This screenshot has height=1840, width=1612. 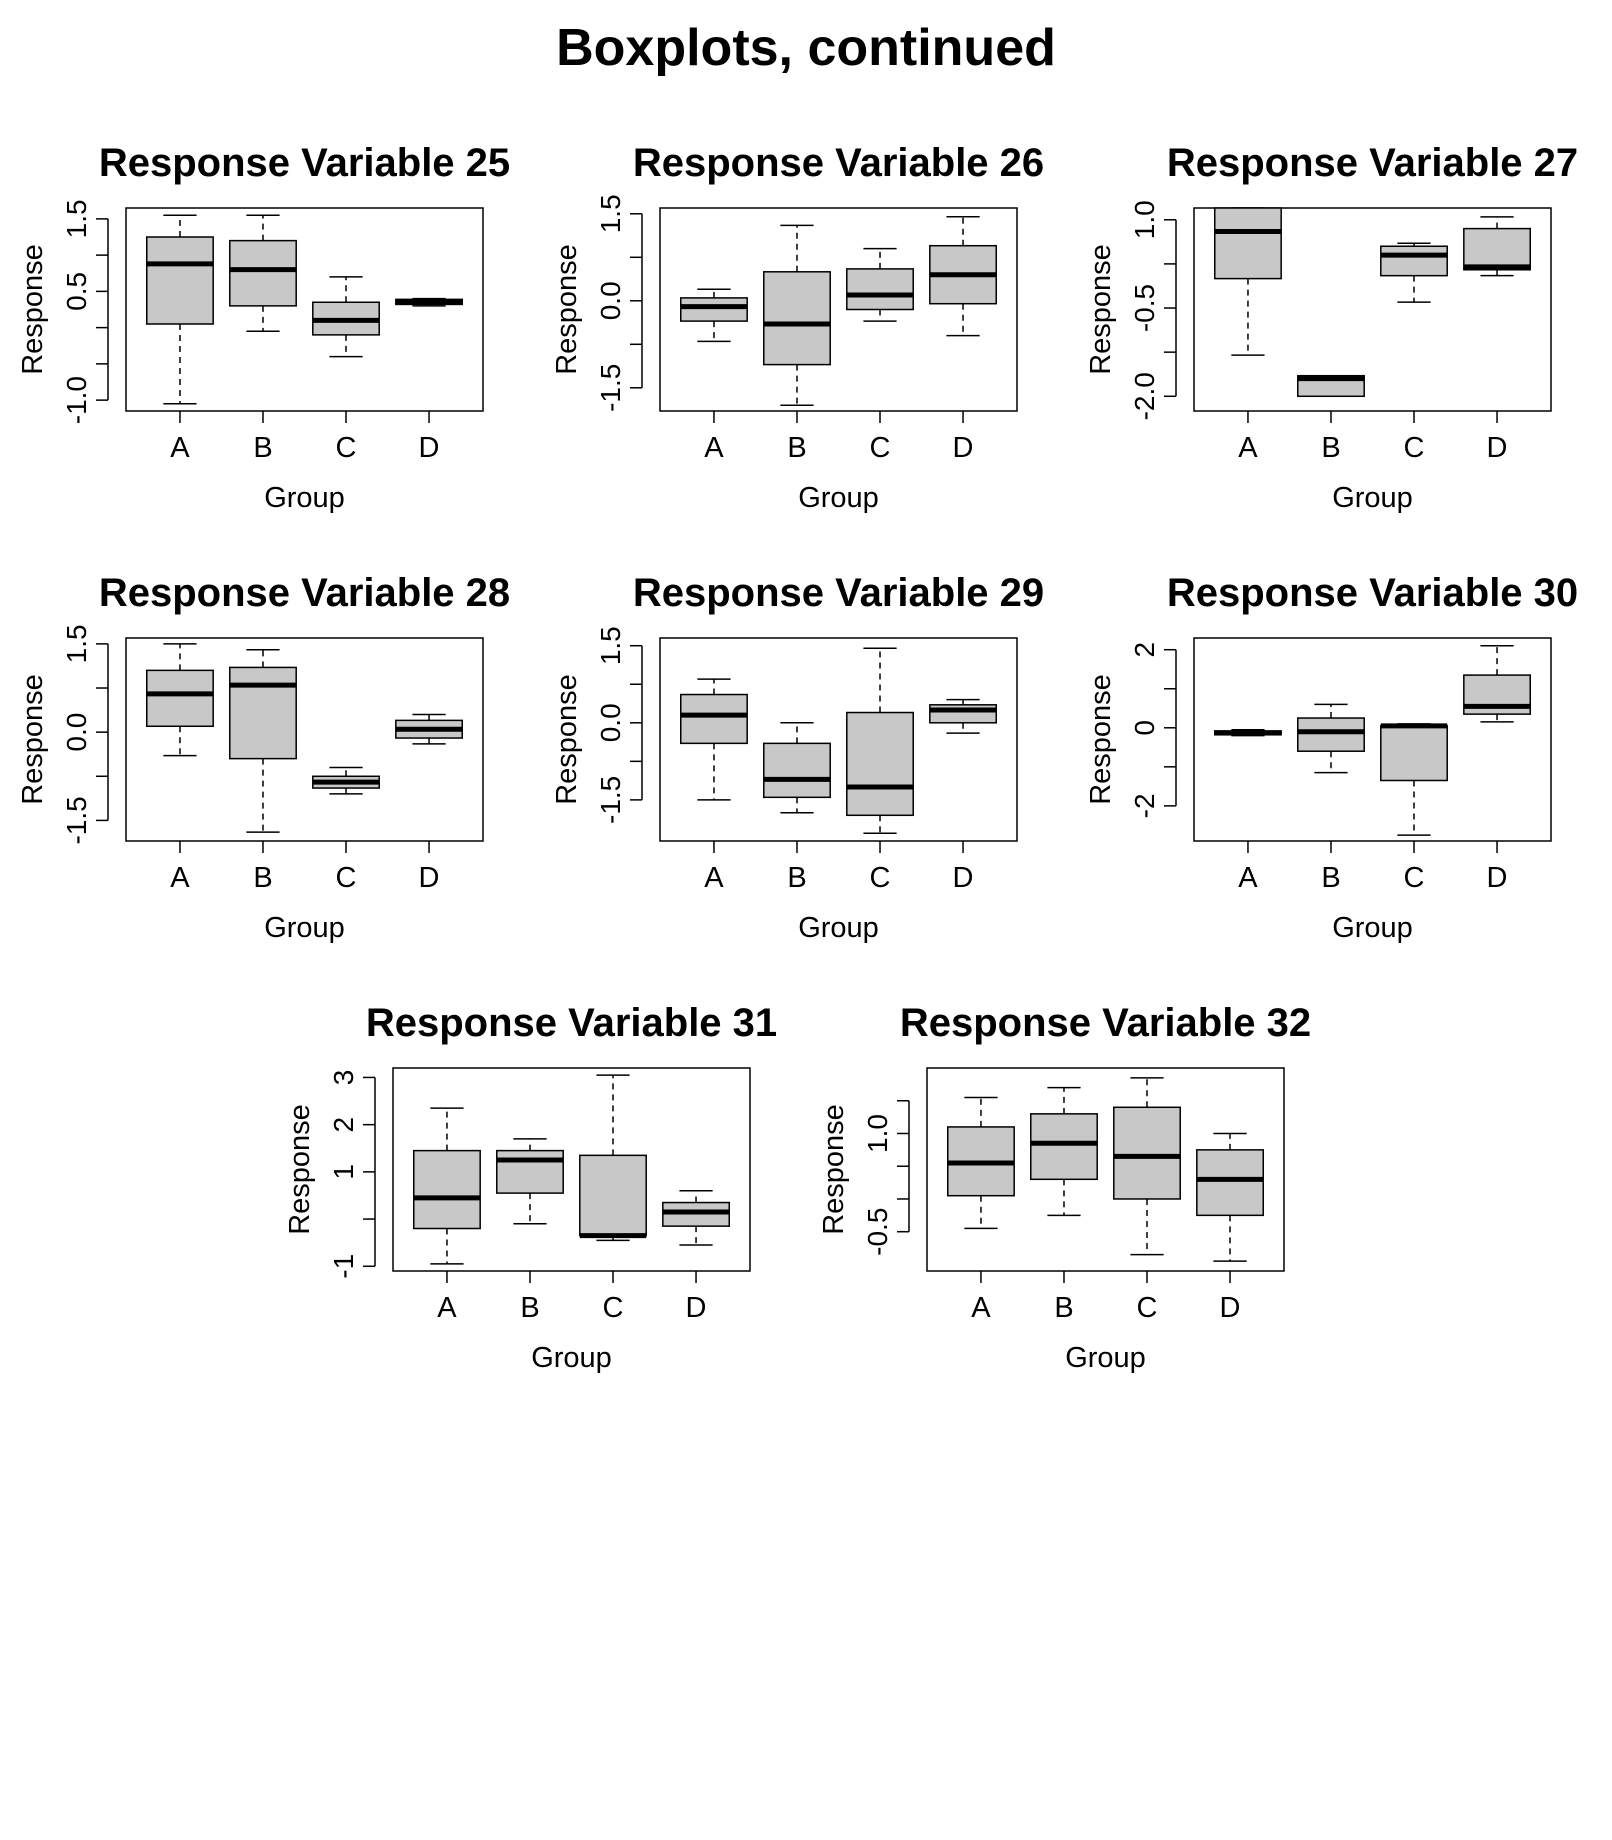 What do you see at coordinates (1144, 805) in the screenshot?
I see `y-tick-label: -2` at bounding box center [1144, 805].